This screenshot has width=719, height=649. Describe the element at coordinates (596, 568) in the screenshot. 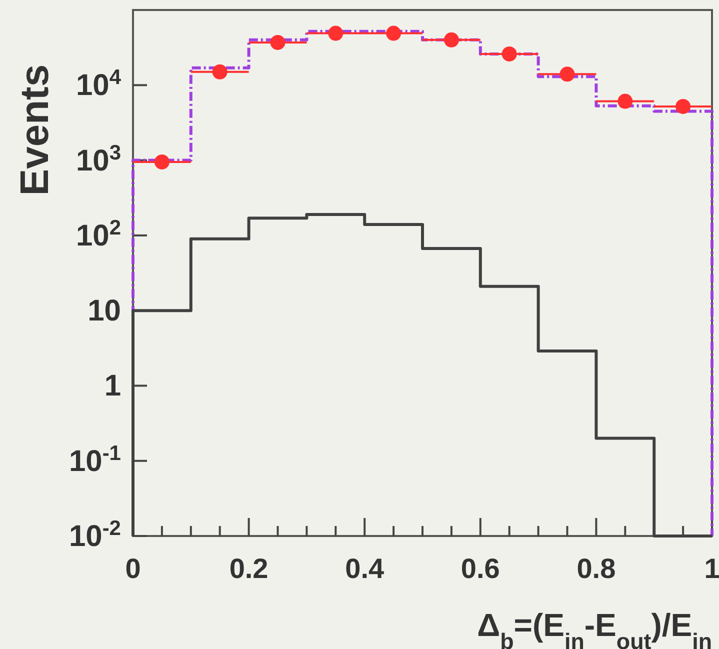

I see `x-tick-label: 0.8` at that location.